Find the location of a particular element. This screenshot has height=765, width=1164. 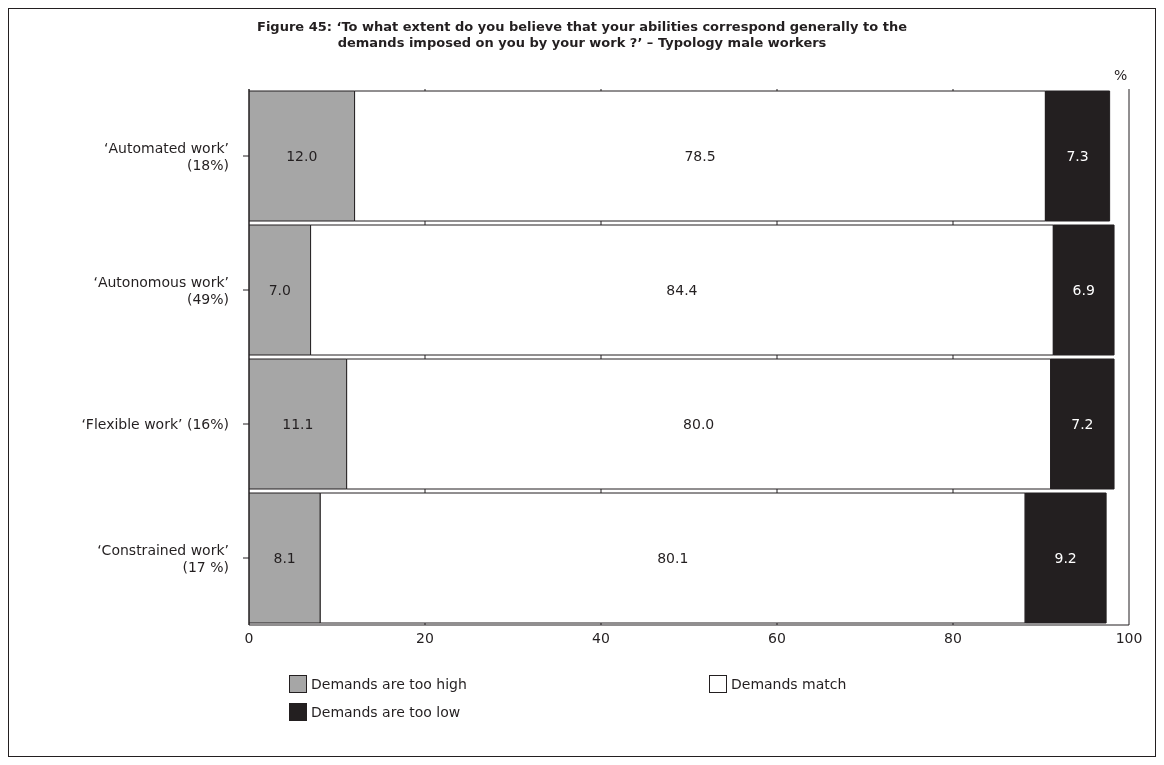

legend-label: Demands match is located at coordinates (789, 684).